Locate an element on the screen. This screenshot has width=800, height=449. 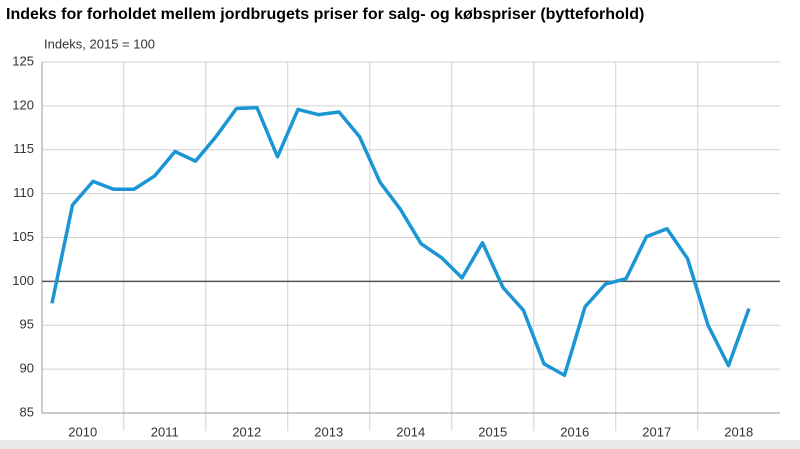
x-tick-label: 2017 is located at coordinates (656, 431).